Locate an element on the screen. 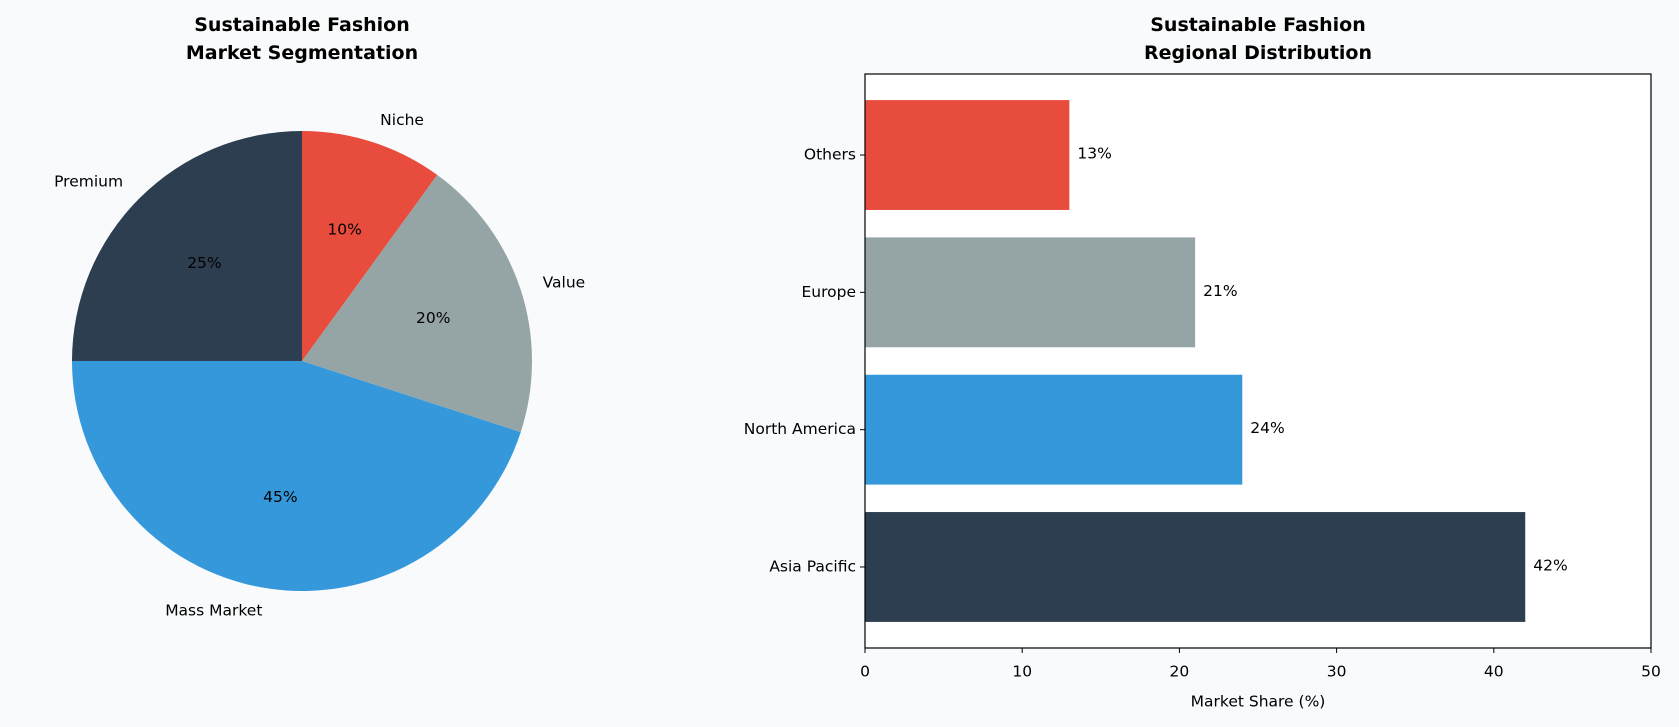  slice-label: Value is located at coordinates (564, 282).